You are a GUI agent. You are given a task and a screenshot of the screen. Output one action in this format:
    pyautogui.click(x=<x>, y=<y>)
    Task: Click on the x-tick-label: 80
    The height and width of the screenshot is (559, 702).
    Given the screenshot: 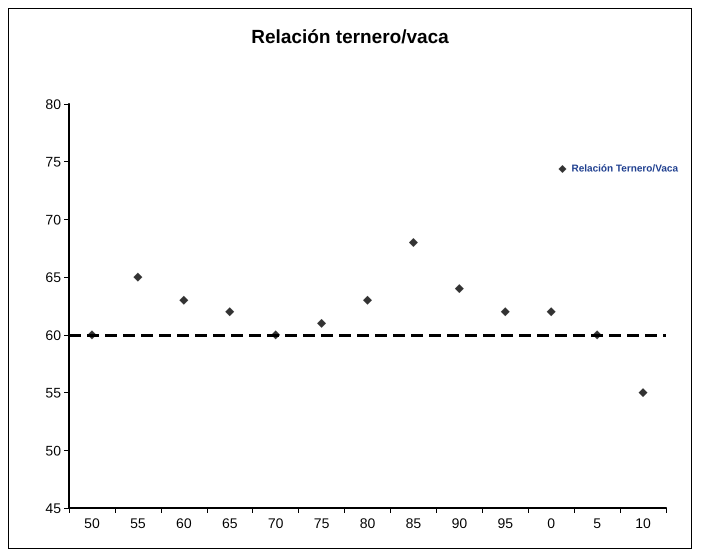 What is the action you would take?
    pyautogui.click(x=368, y=523)
    